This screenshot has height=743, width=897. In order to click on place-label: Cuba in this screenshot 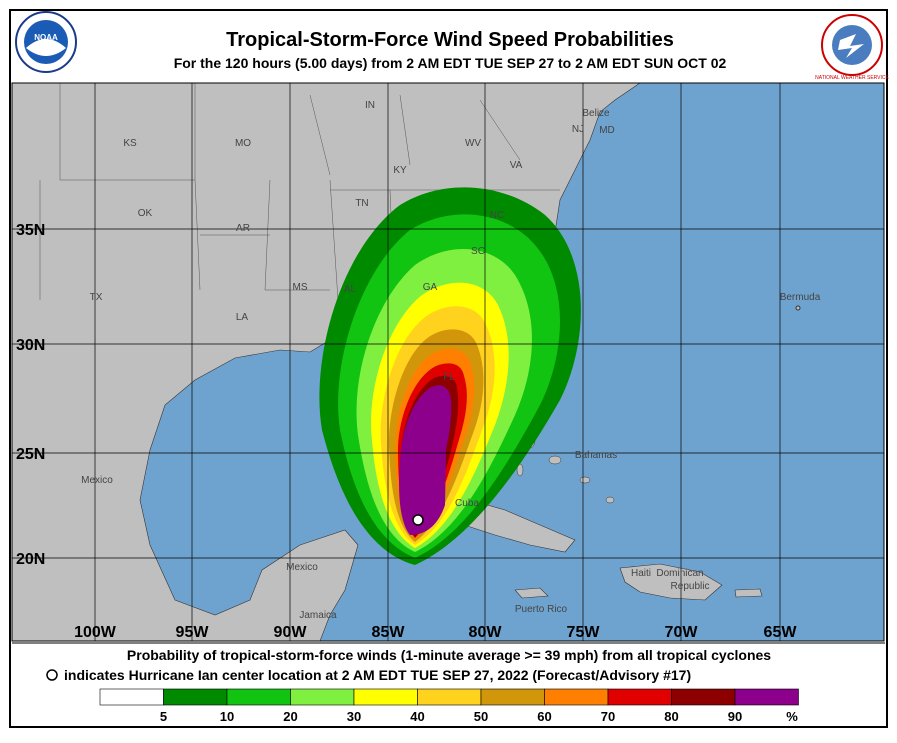, I will do `click(467, 503)`.